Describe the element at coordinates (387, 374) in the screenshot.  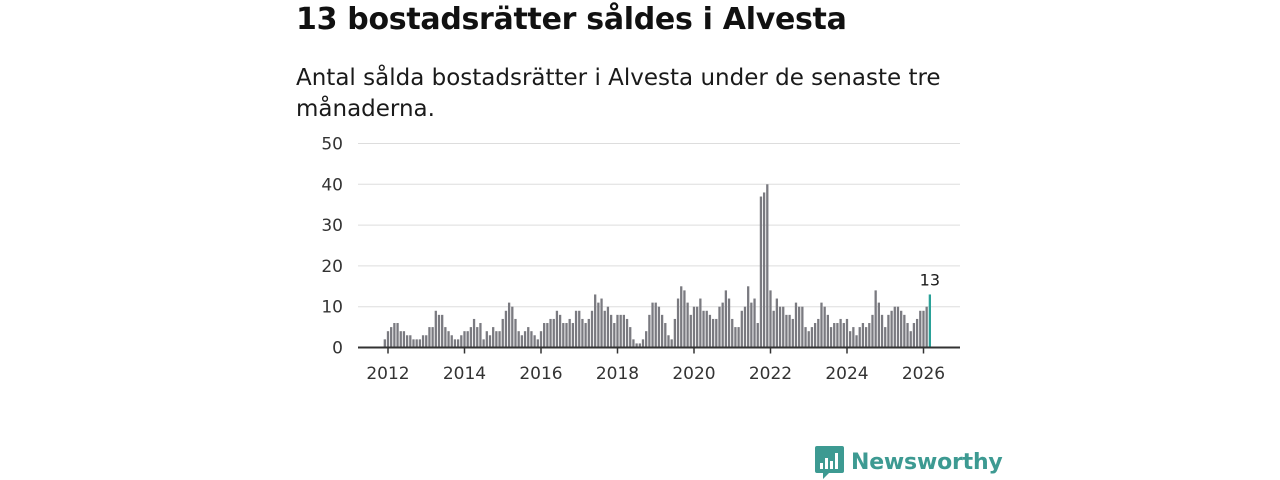
I see `x-tick-label-2012: 2012` at that location.